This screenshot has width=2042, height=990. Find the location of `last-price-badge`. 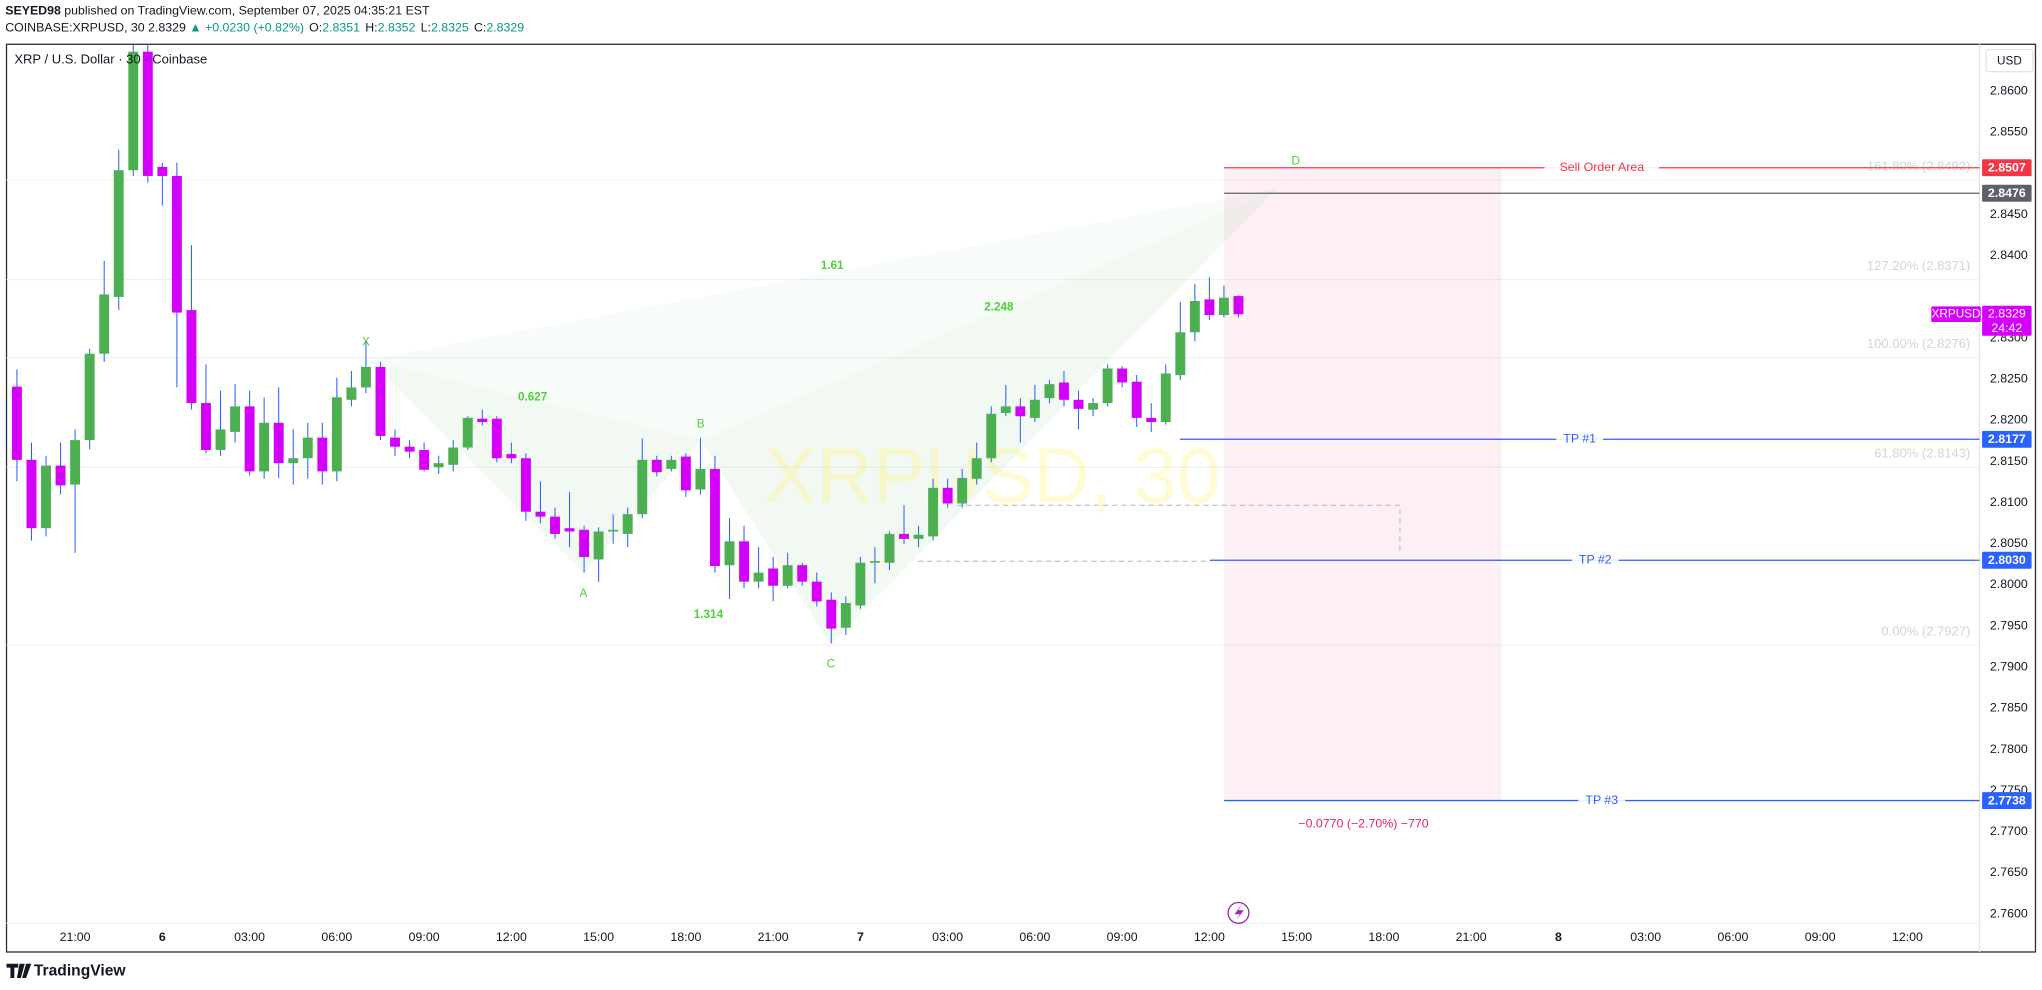

last-price-badge is located at coordinates (2007, 320).